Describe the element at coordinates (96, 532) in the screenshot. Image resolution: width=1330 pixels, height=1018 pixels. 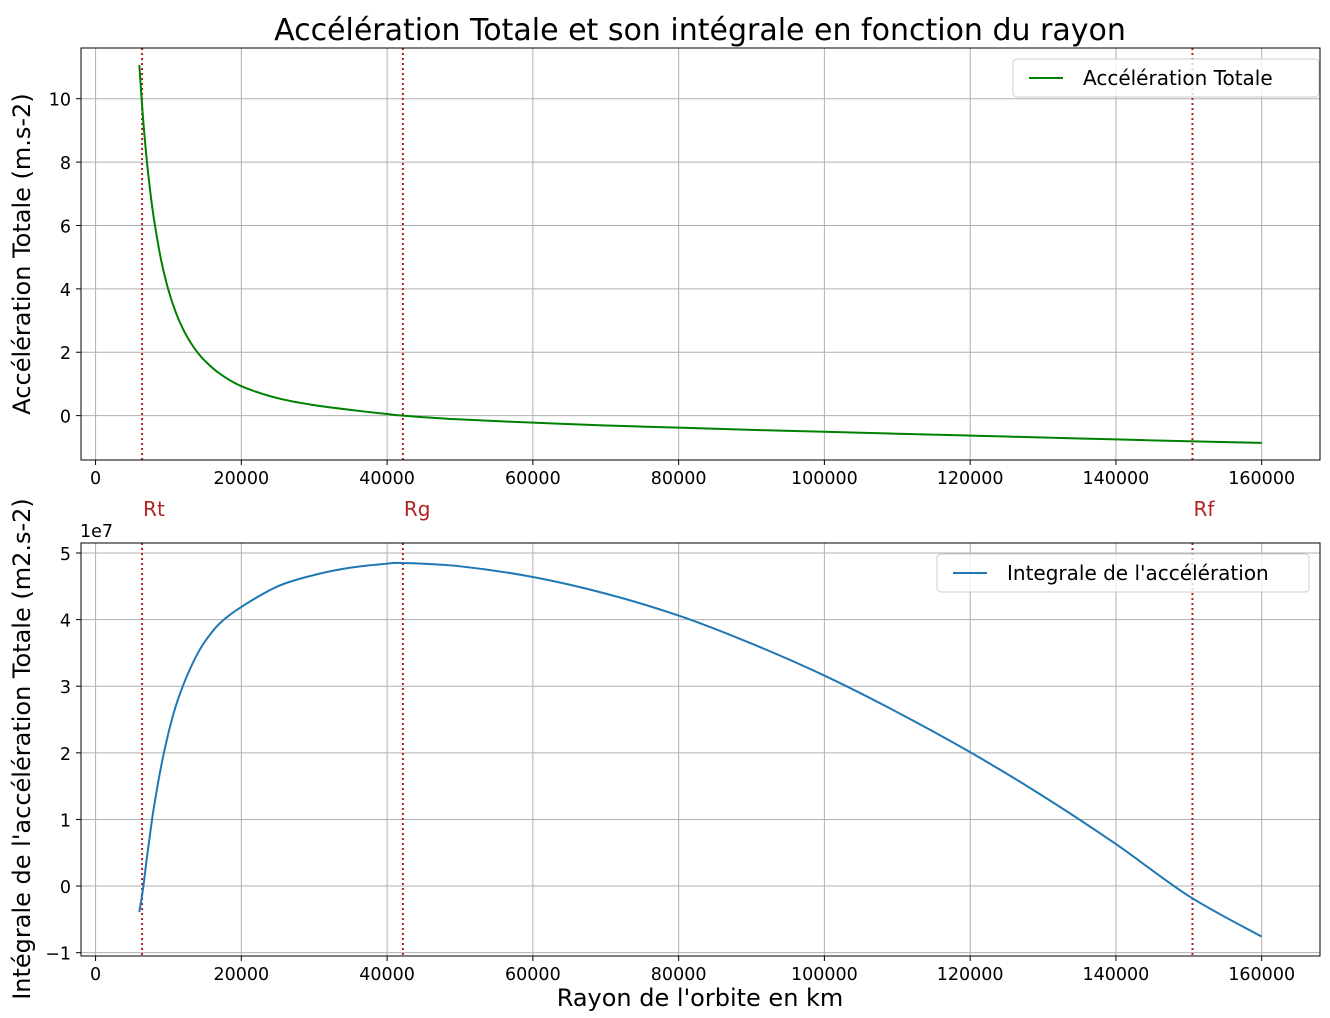
I see `integral-y-offset-label: 1e7` at that location.